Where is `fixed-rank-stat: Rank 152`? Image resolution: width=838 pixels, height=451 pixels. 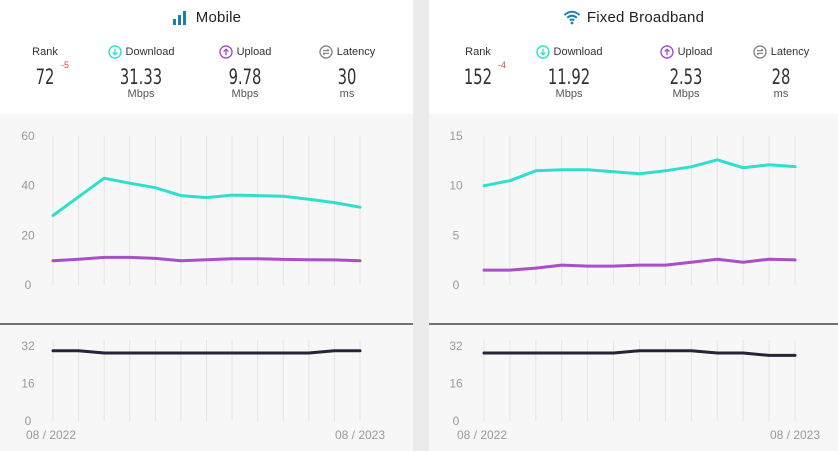
fixed-rank-stat: Rank 152 is located at coordinates (478, 67).